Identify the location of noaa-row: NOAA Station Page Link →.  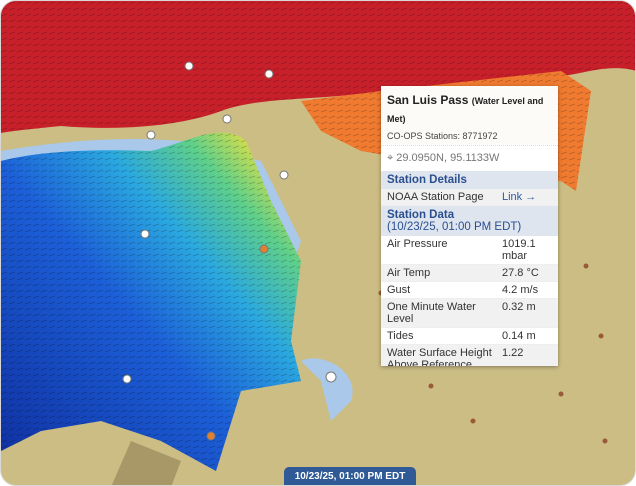
(469, 197).